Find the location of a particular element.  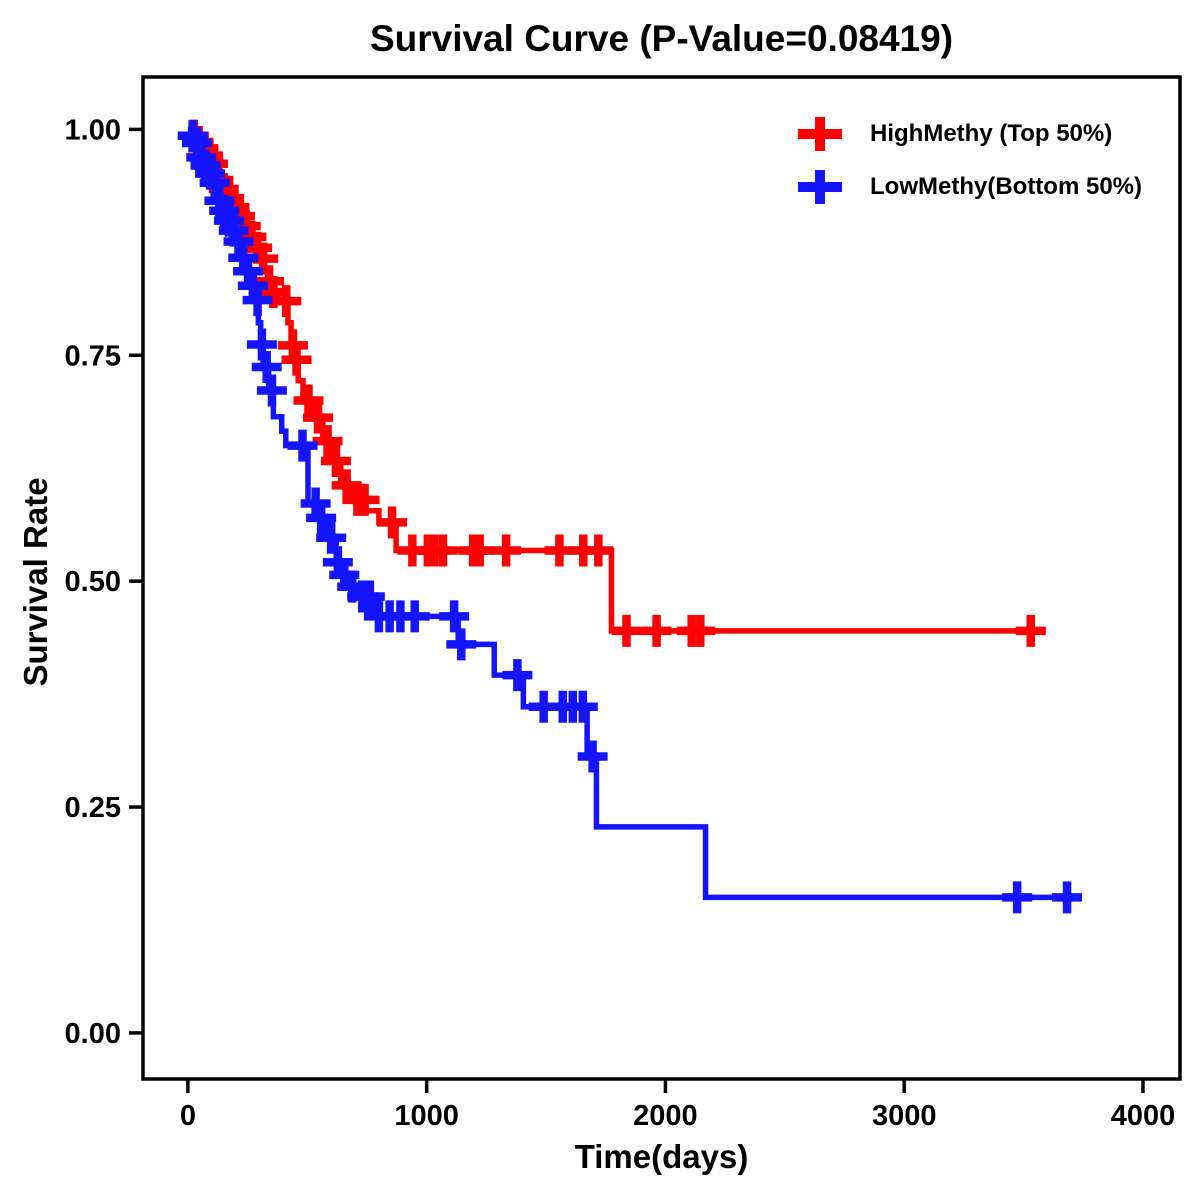

legend-item-lowmethy: LowMethy(Bottom 50%) is located at coordinates (969, 187).